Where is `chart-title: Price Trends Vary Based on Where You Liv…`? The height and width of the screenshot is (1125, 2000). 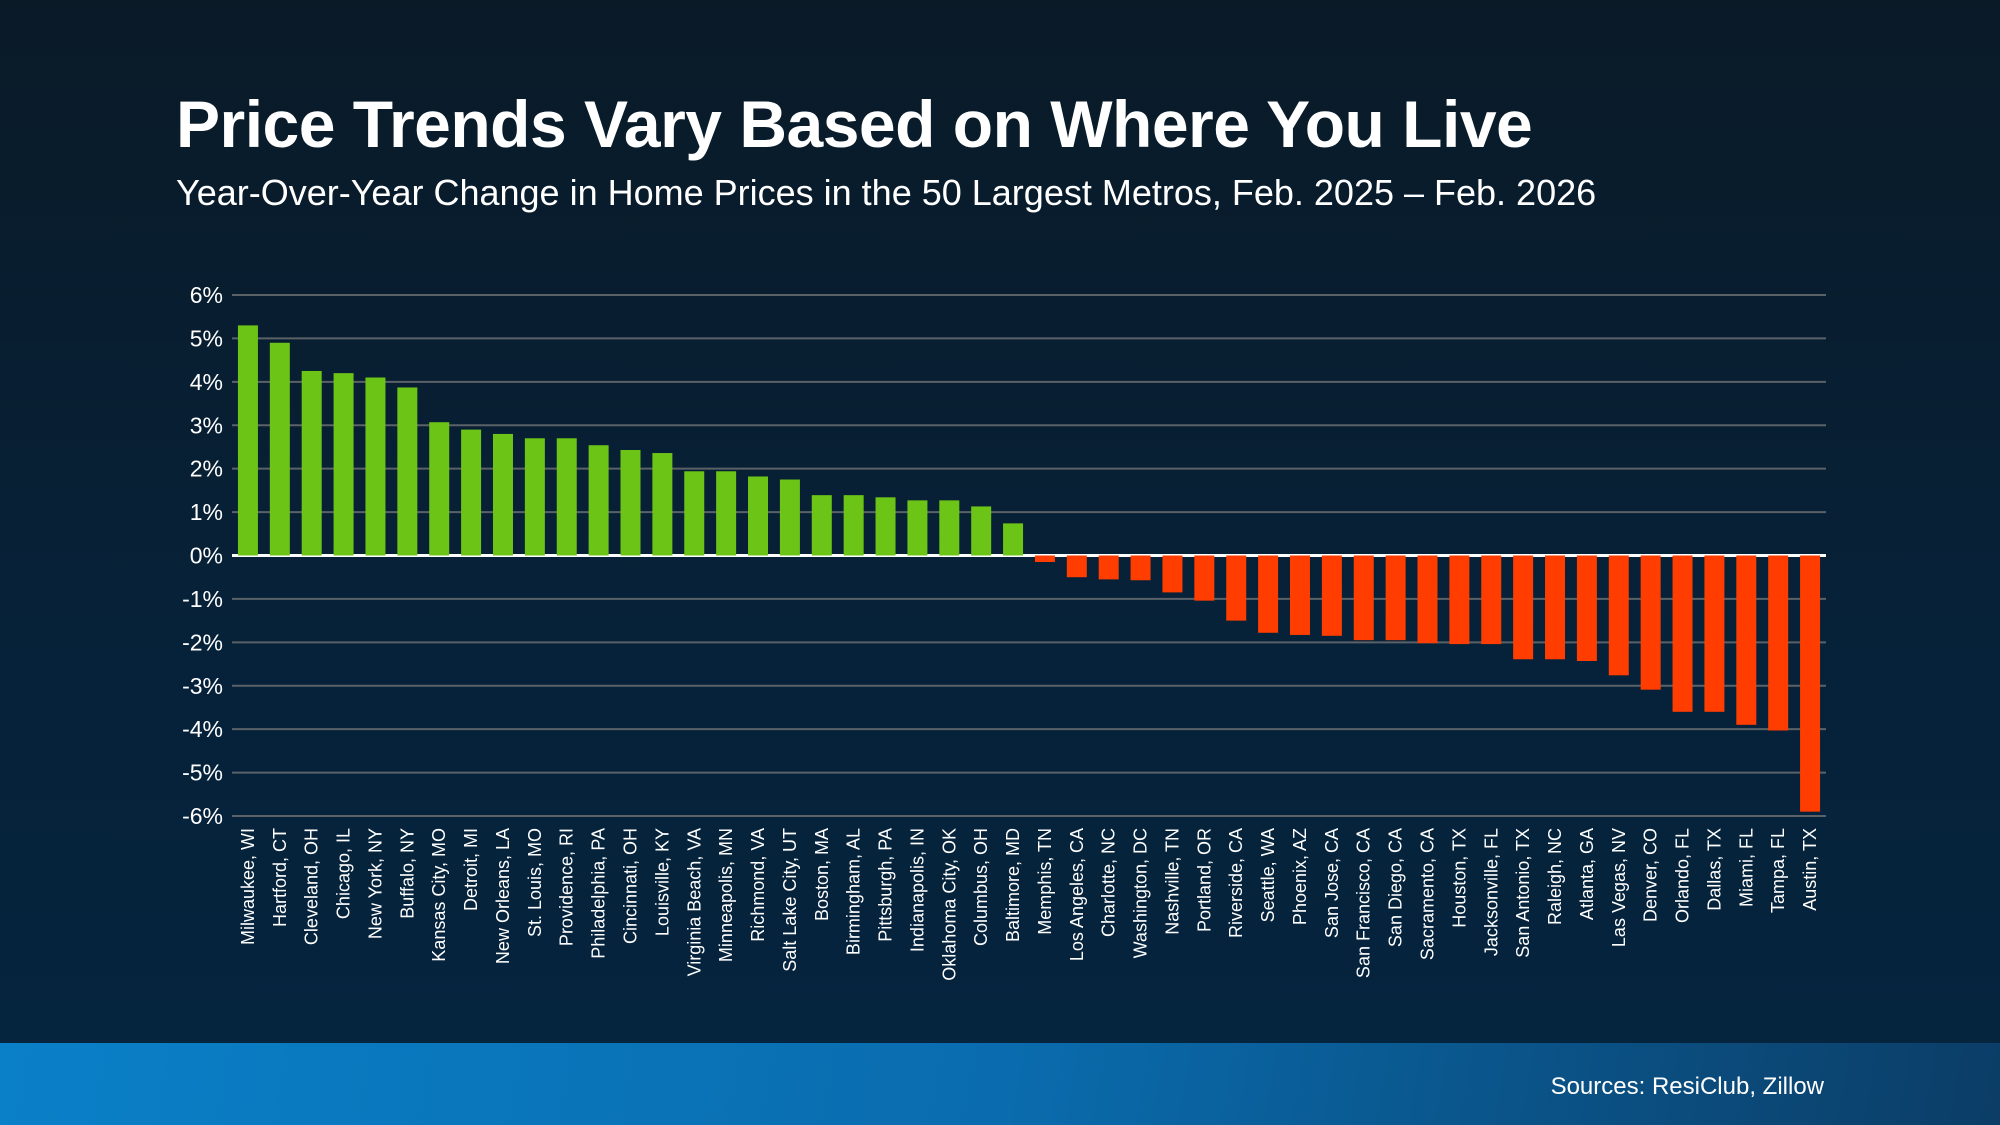
chart-title: Price Trends Vary Based on Where You Liv… is located at coordinates (854, 124).